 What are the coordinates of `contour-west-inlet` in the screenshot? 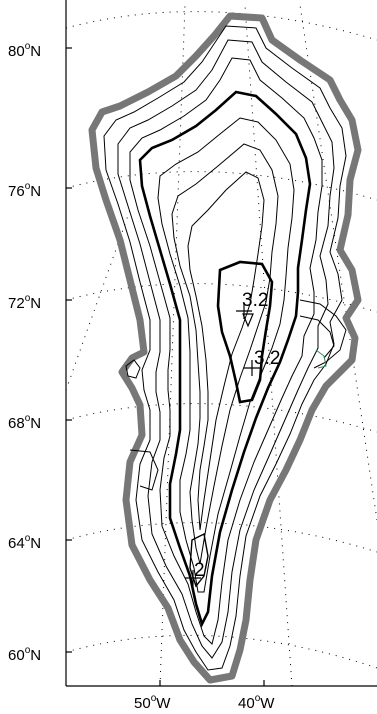 It's located at (144, 470).